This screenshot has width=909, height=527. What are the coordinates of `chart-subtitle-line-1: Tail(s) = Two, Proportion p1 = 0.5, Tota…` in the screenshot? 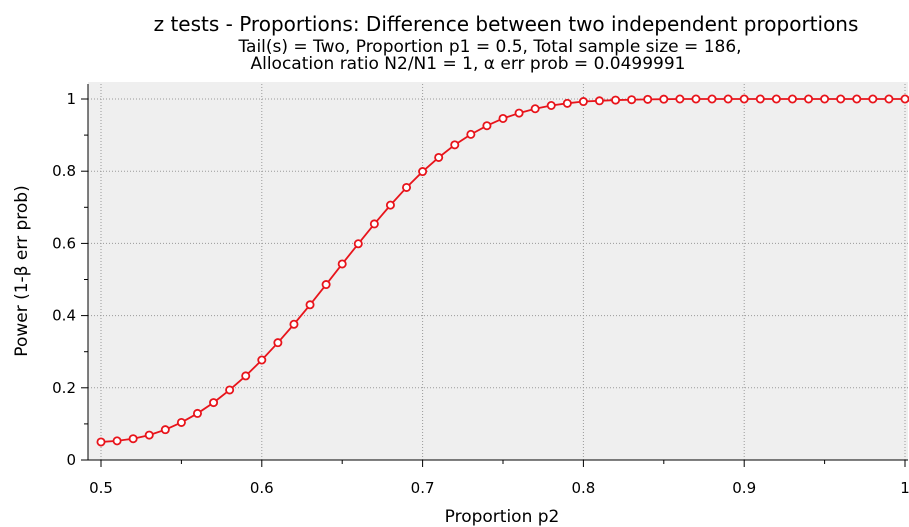 It's located at (489, 47).